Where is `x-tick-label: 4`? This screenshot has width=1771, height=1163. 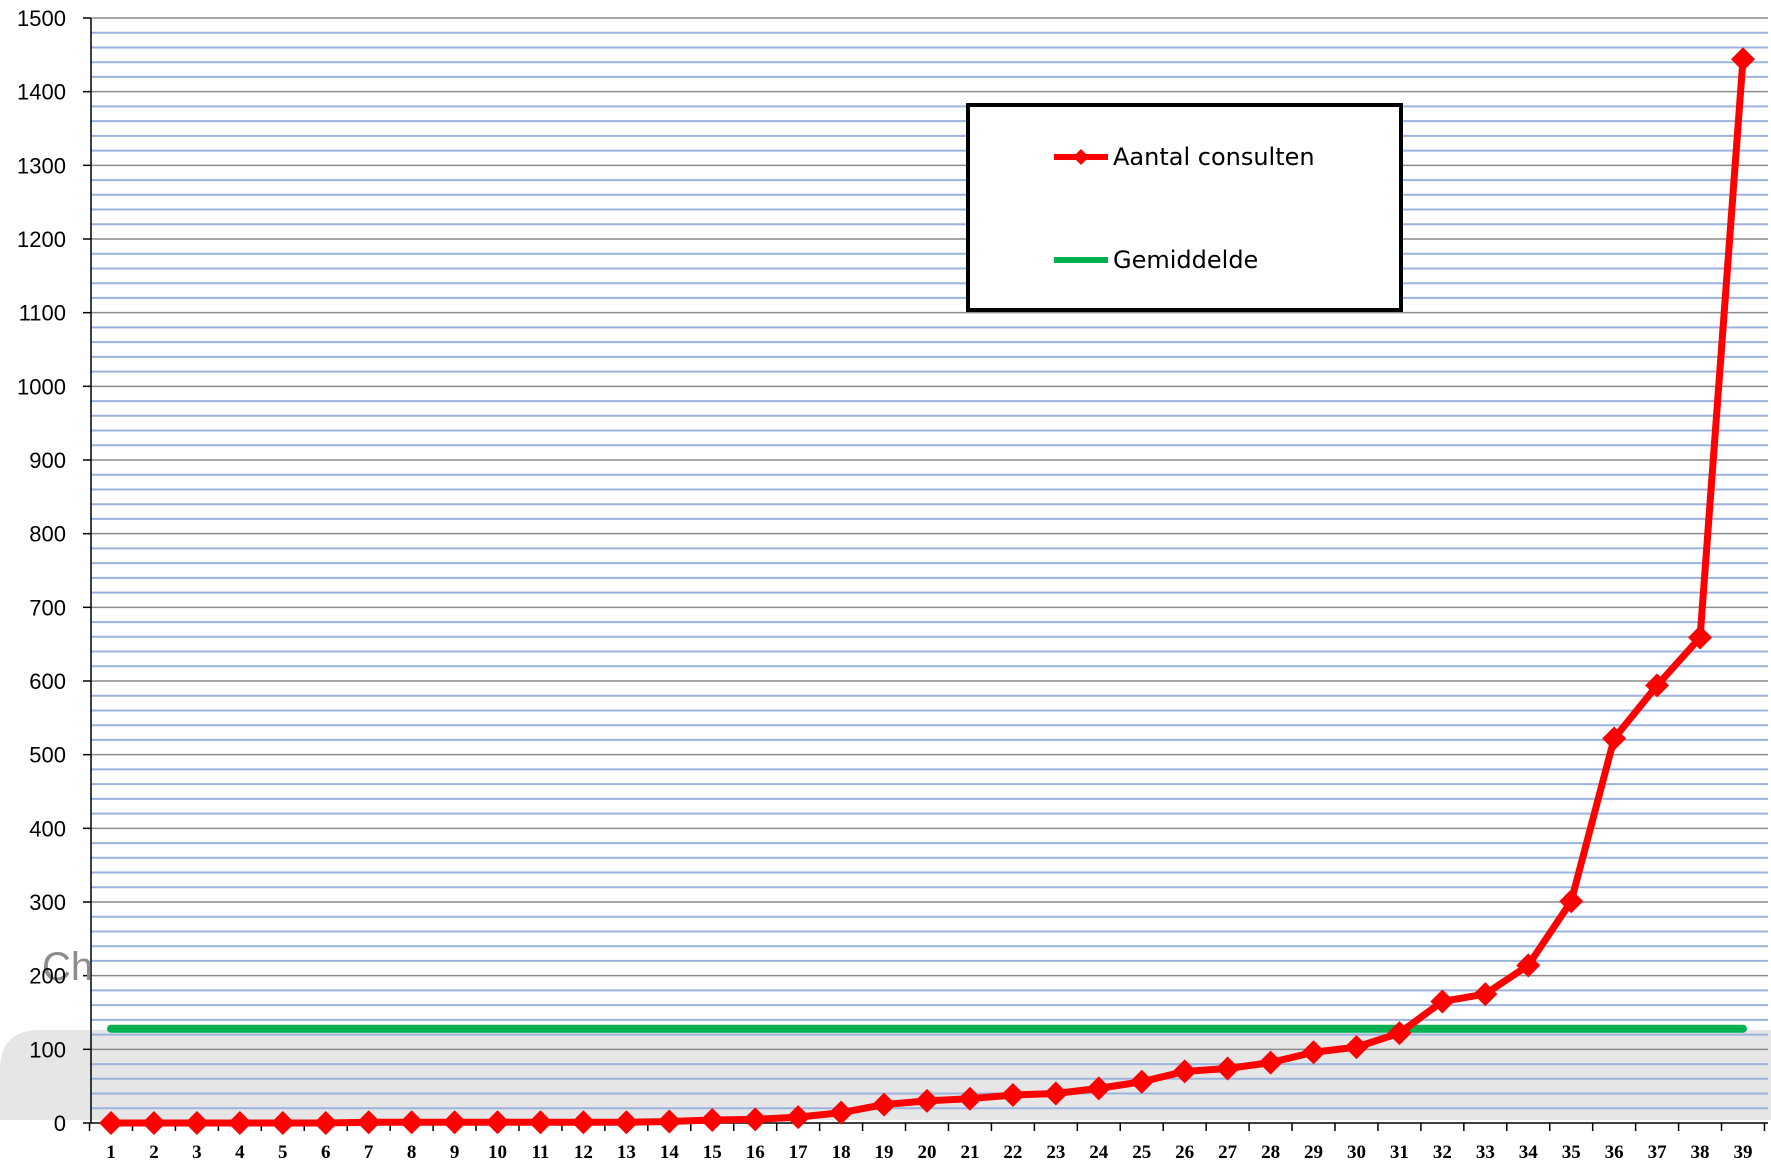 x-tick-label: 4 is located at coordinates (240, 1152).